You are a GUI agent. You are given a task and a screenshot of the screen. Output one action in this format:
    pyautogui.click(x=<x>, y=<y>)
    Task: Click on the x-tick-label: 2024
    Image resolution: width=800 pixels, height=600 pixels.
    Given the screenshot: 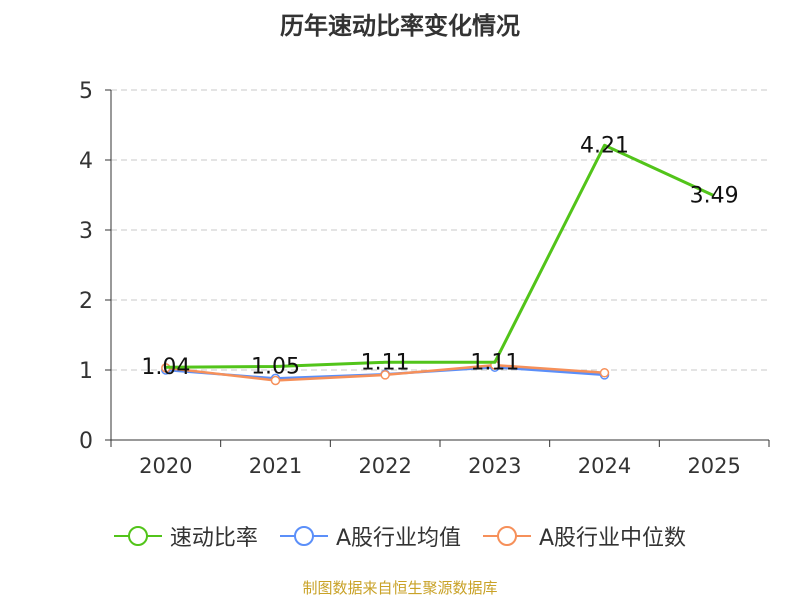 What is the action you would take?
    pyautogui.click(x=604, y=466)
    